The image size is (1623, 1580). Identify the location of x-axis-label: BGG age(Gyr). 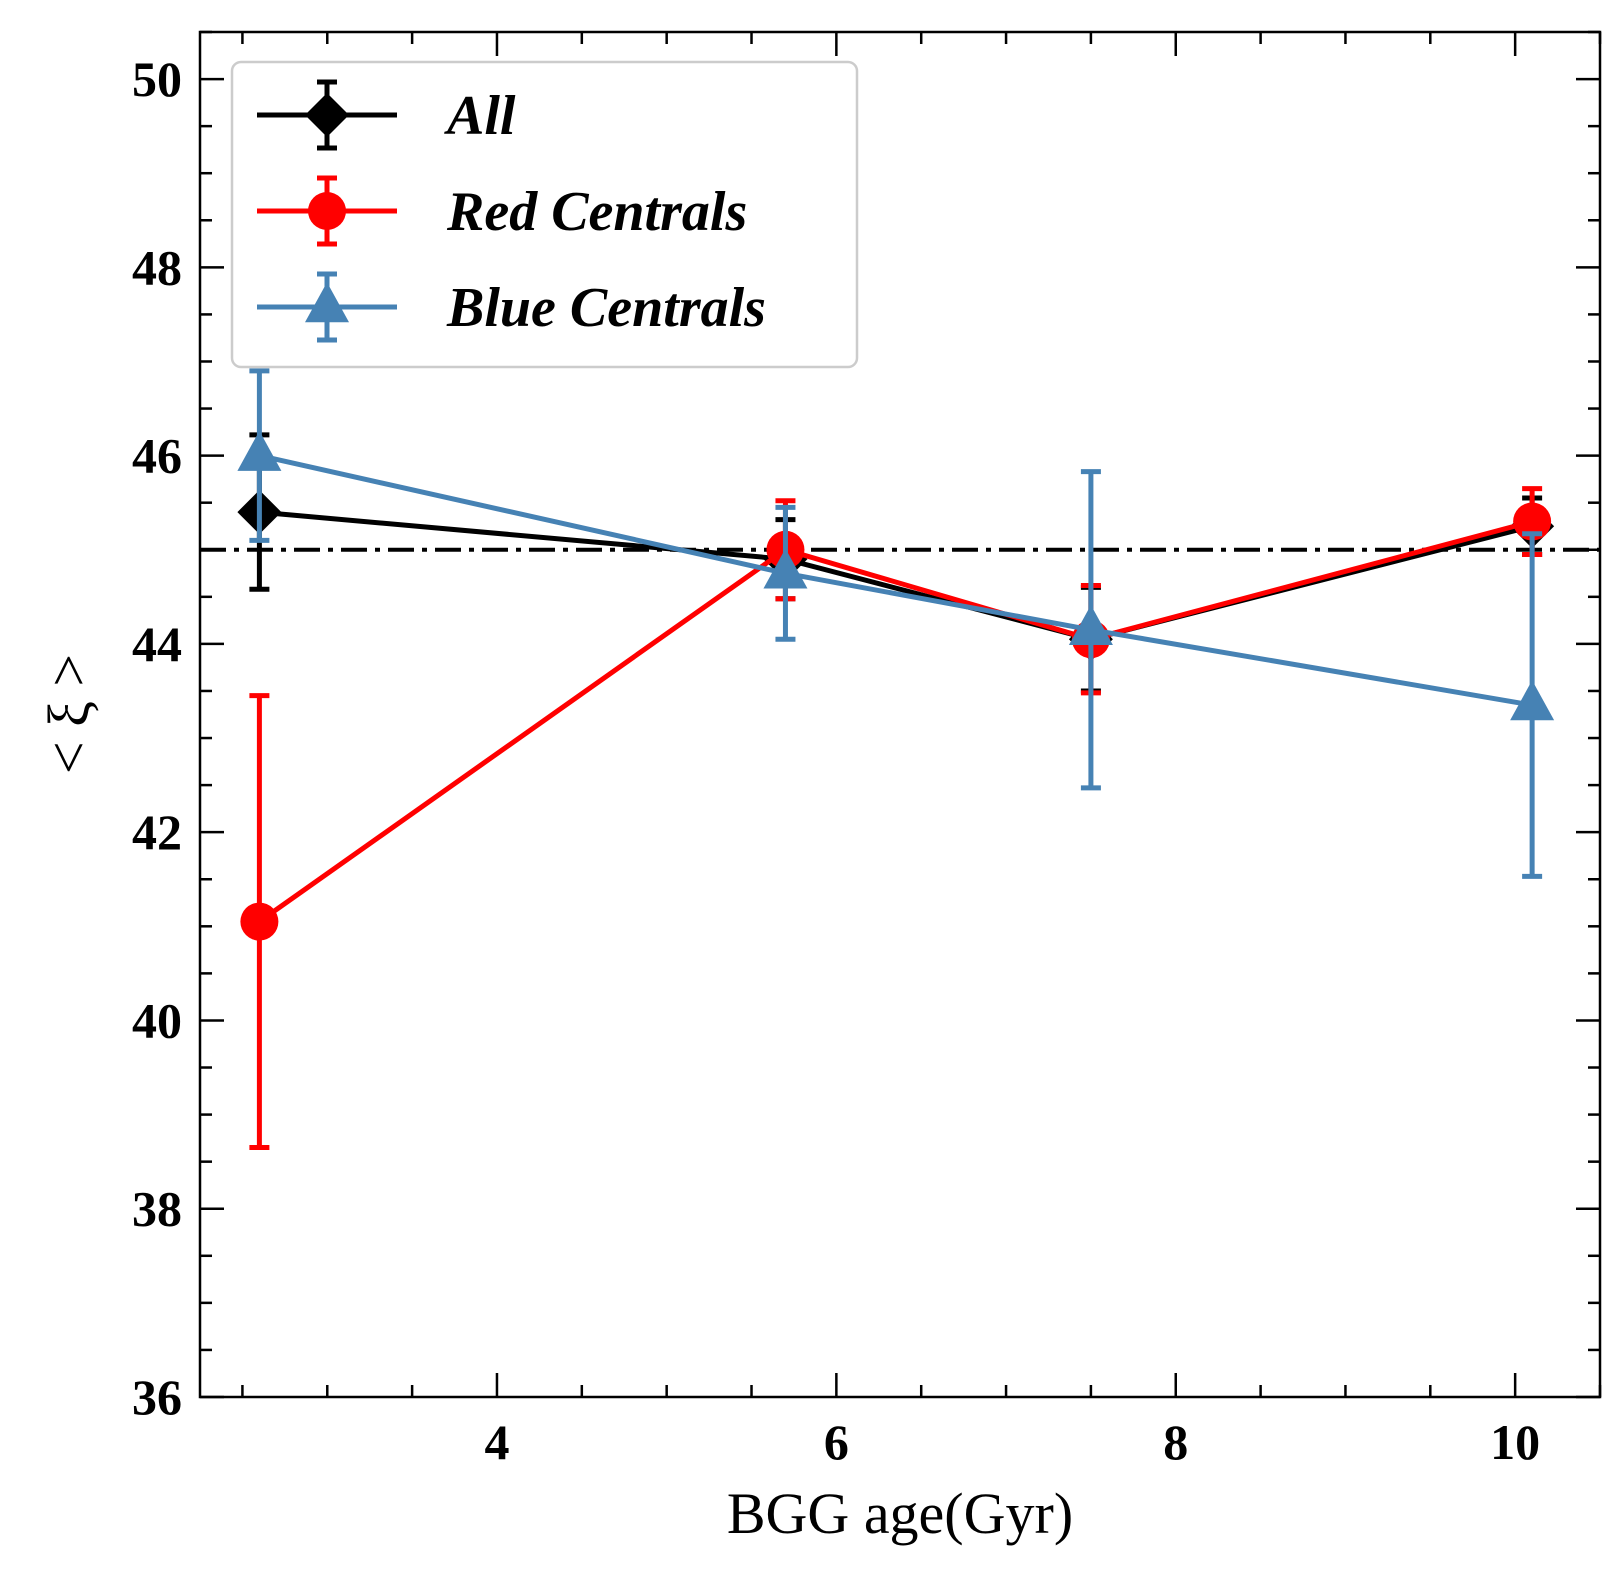
(900, 1513).